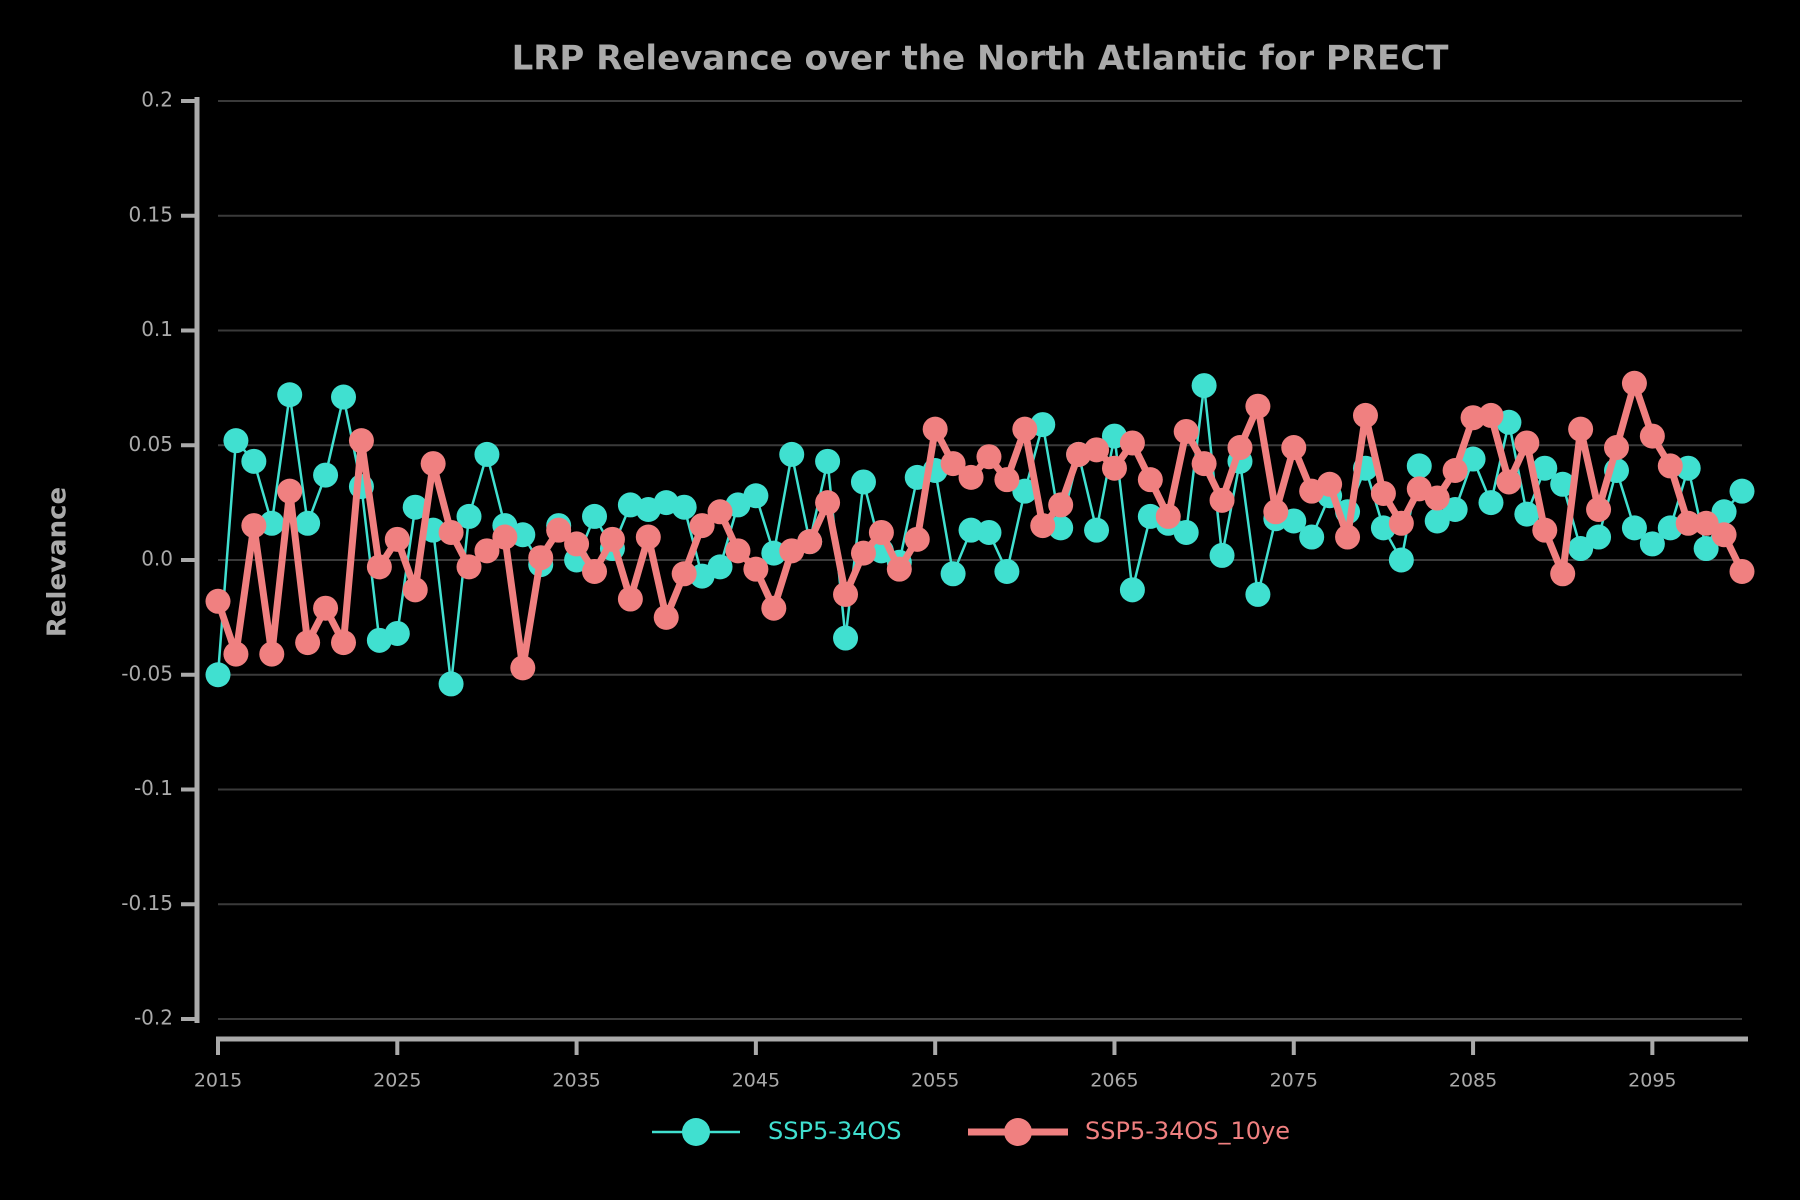 The image size is (1800, 1200). I want to click on y-tick-label: 0.2, so click(157, 100).